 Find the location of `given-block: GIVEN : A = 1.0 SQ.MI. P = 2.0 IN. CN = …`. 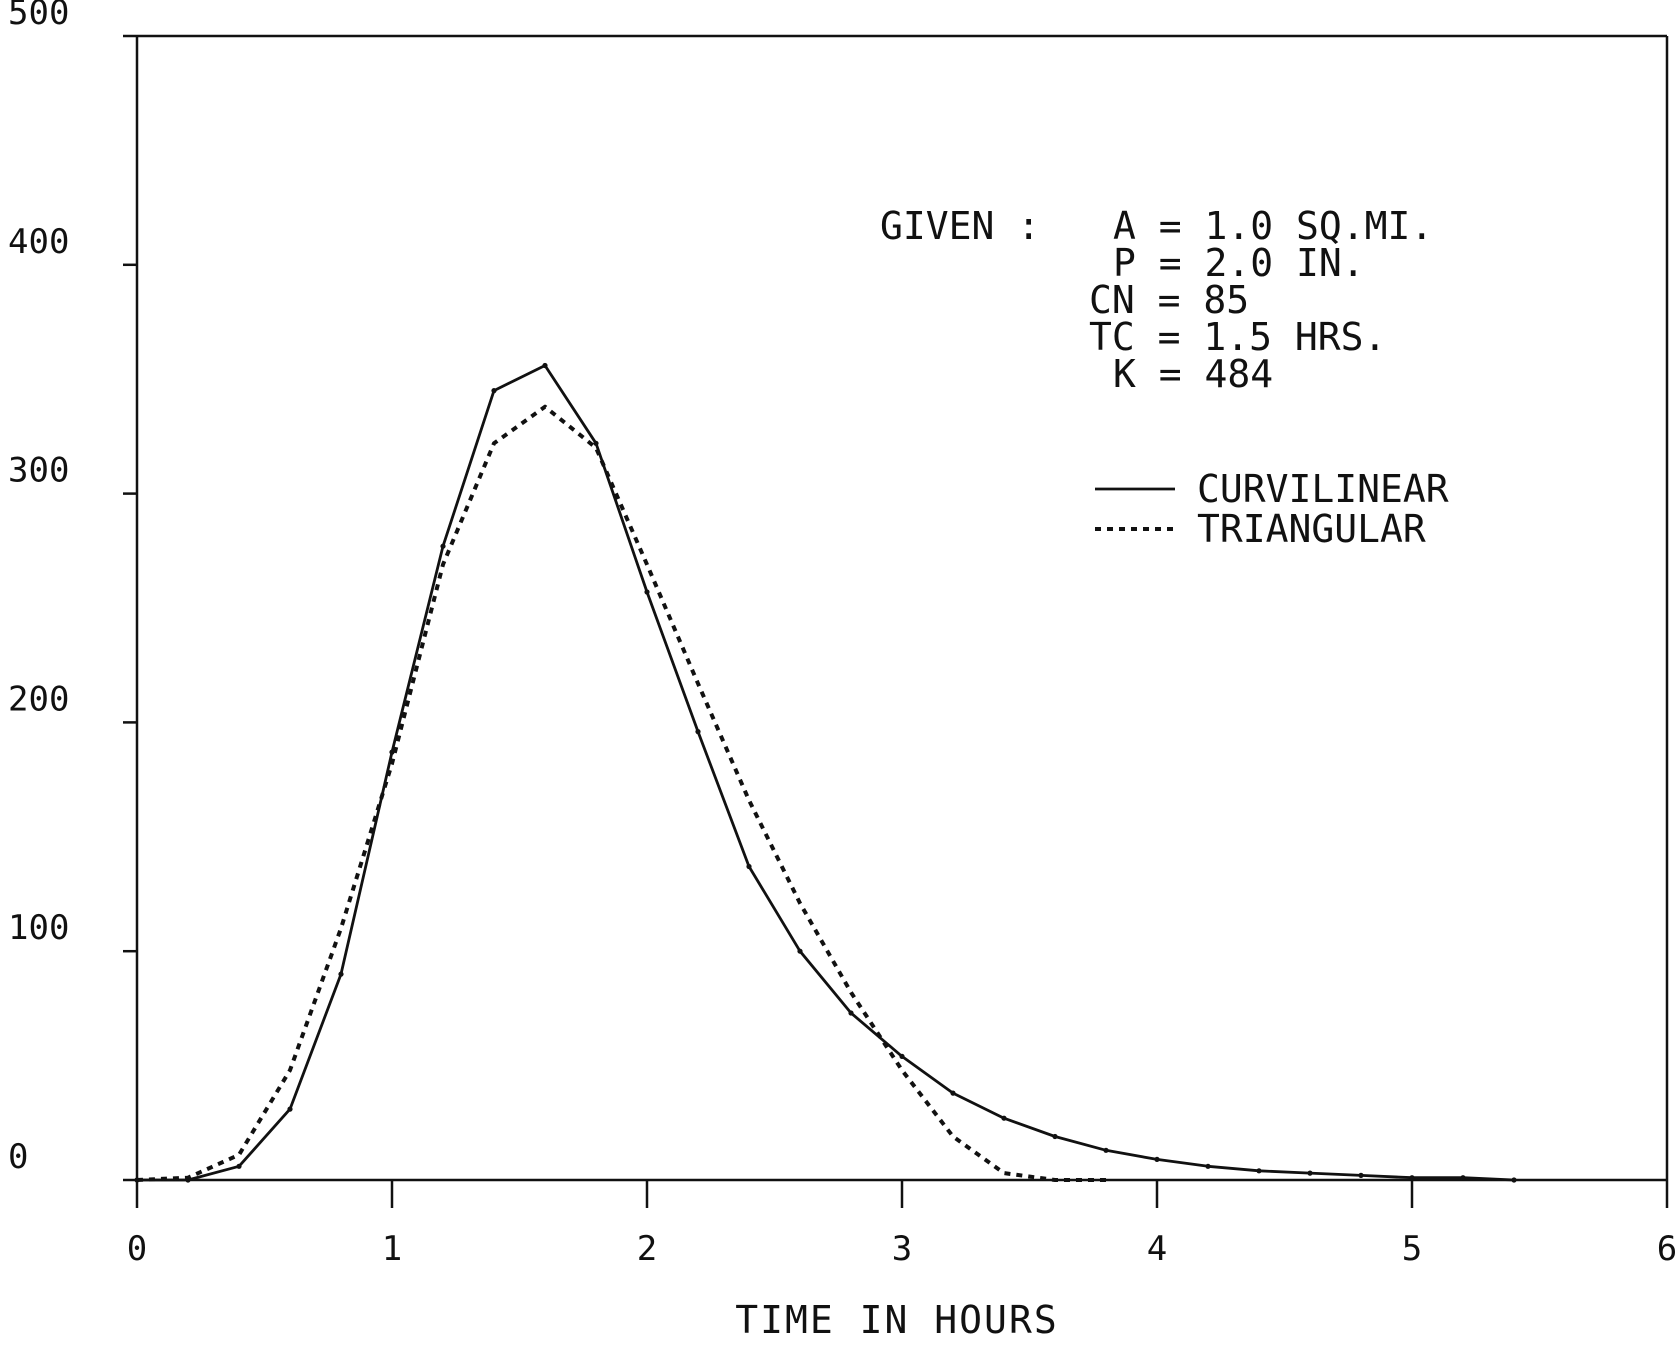

given-block: GIVEN : A = 1.0 SQ.MI. P = 2.0 IN. CN = … is located at coordinates (1156, 300).